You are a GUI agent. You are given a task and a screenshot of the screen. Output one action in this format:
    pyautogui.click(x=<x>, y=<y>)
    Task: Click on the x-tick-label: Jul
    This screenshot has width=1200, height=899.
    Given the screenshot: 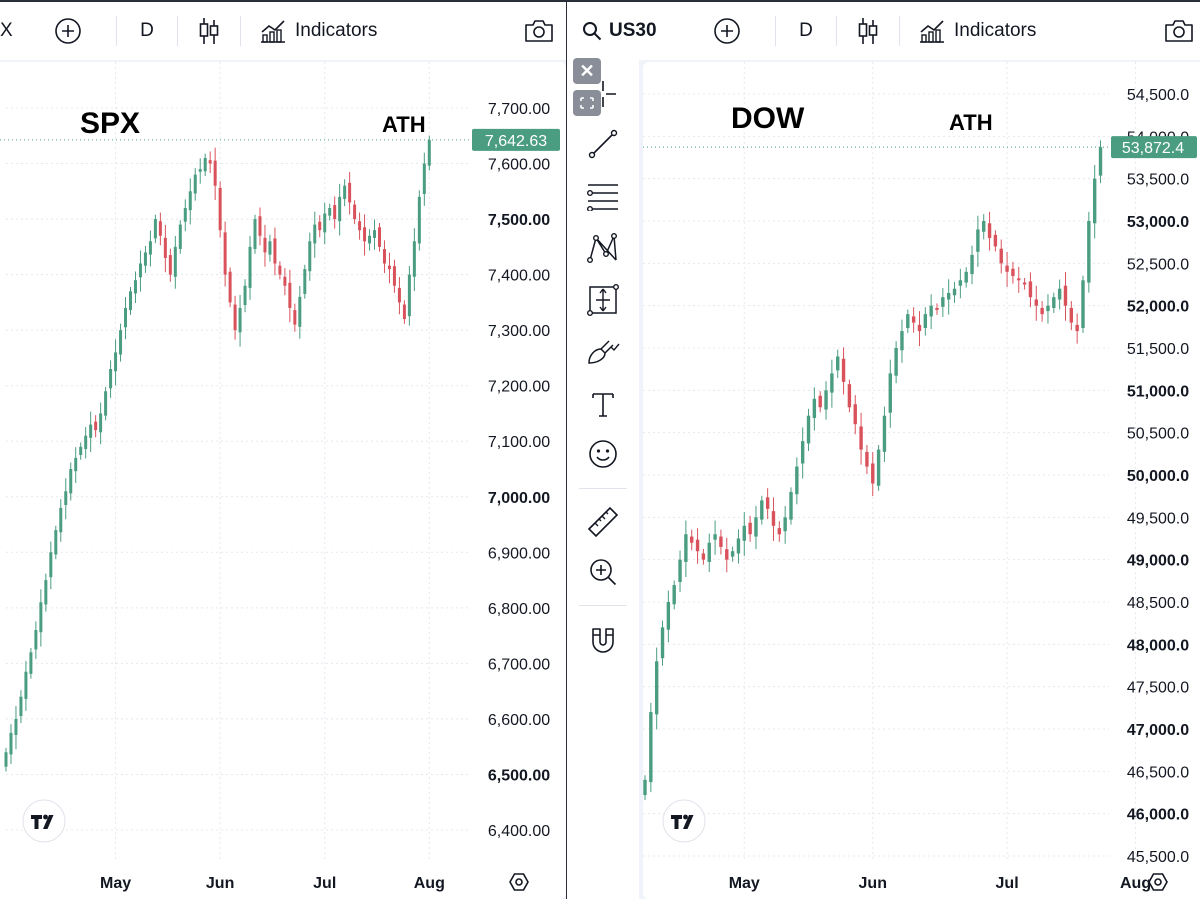 What is the action you would take?
    pyautogui.click(x=324, y=883)
    